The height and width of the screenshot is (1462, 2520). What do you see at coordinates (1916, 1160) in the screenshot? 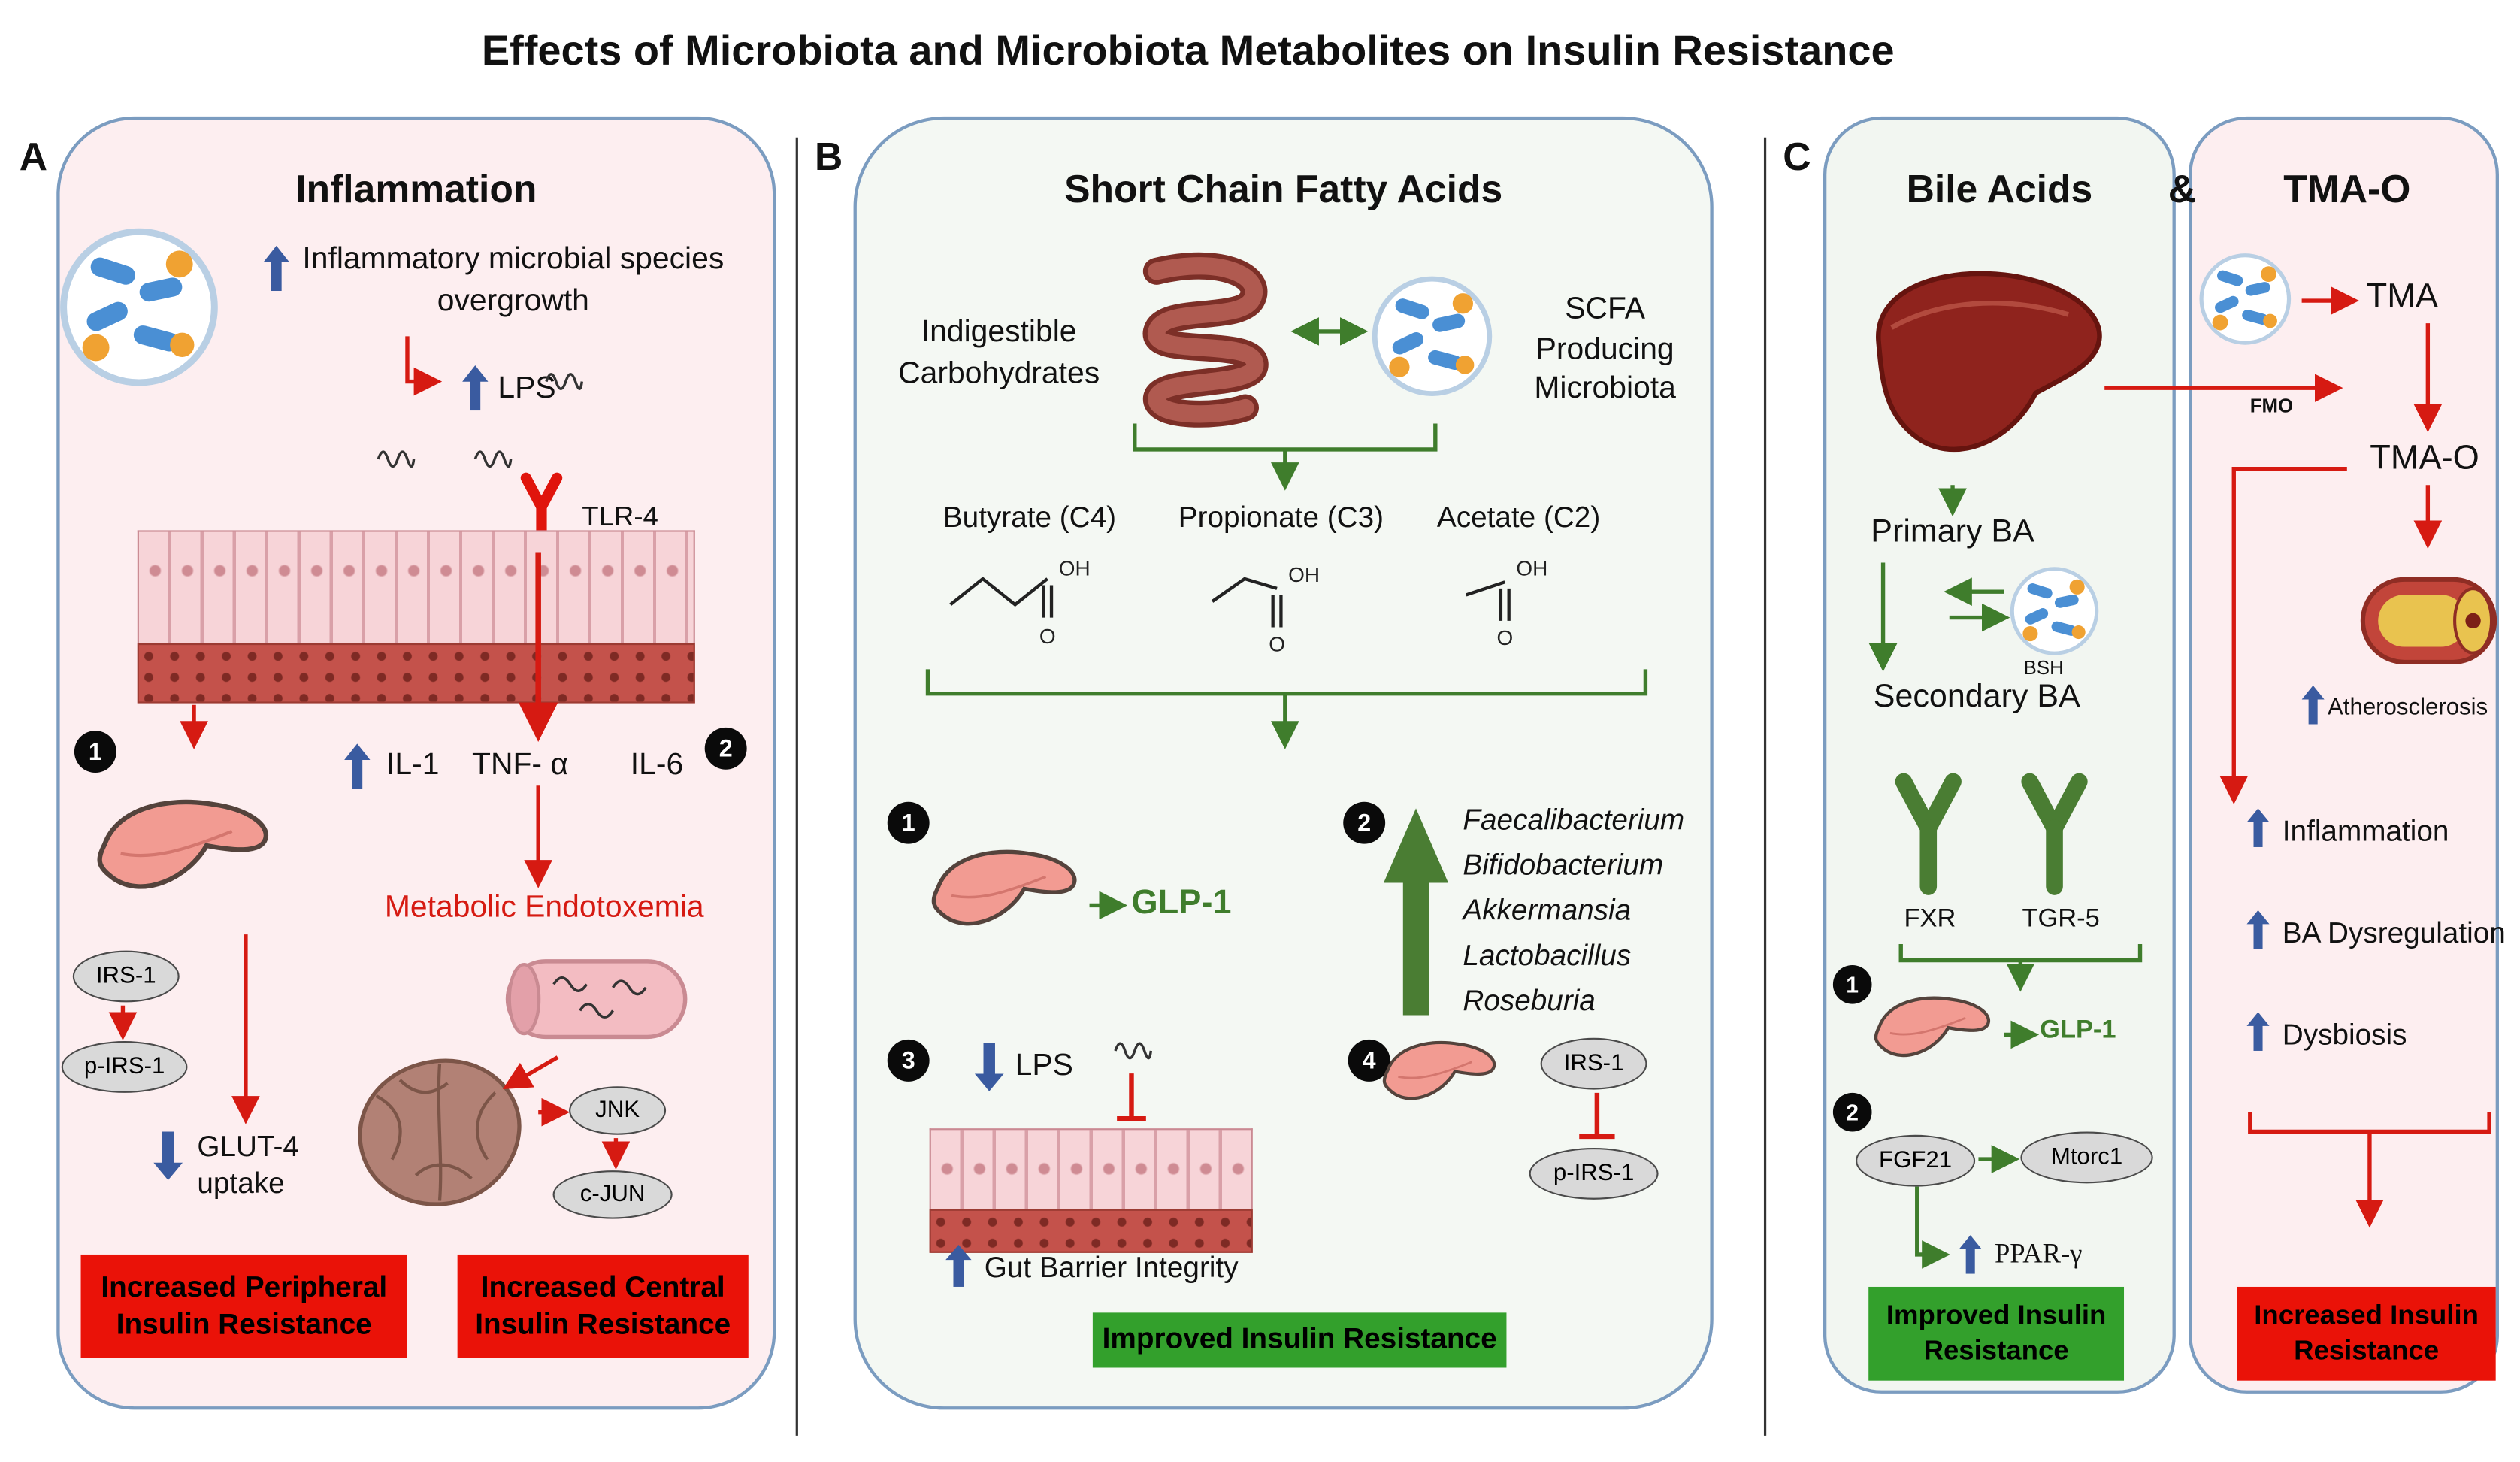
I see `fgf21-node: FGF21` at bounding box center [1916, 1160].